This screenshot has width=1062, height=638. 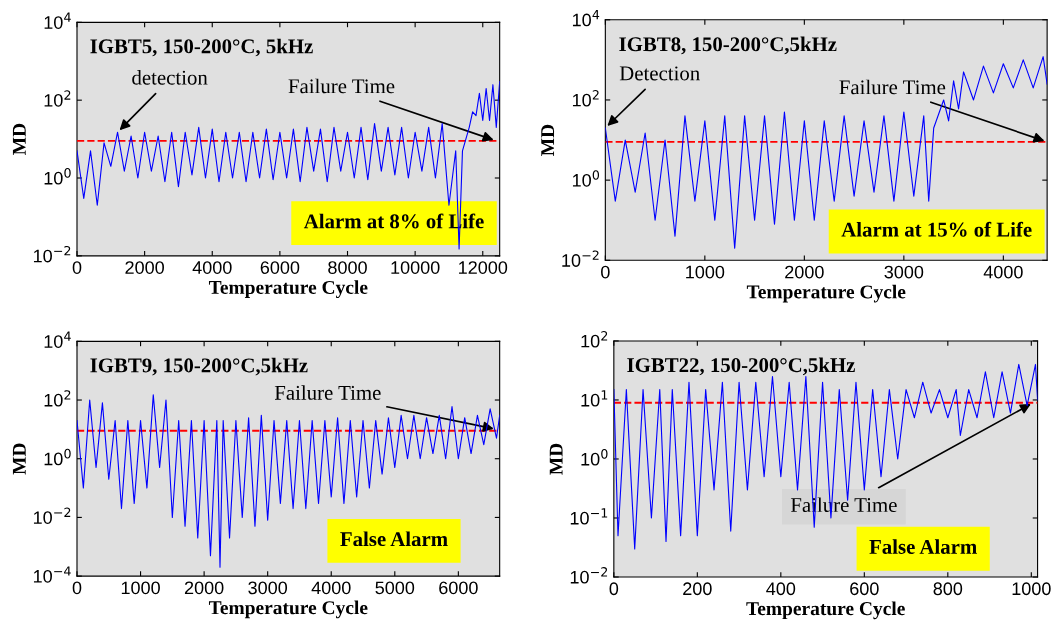 What do you see at coordinates (594, 398) in the screenshot?
I see `y-tick-label: 10$^{1}$` at bounding box center [594, 398].